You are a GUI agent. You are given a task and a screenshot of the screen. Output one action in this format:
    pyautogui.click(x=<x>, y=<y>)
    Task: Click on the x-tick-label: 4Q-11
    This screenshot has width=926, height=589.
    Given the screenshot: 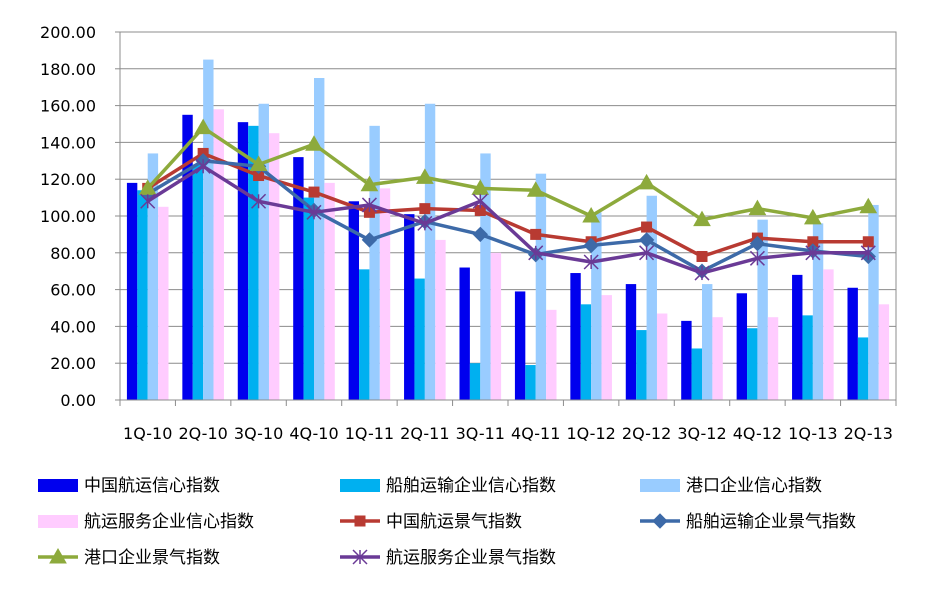 What is the action you would take?
    pyautogui.click(x=535, y=433)
    